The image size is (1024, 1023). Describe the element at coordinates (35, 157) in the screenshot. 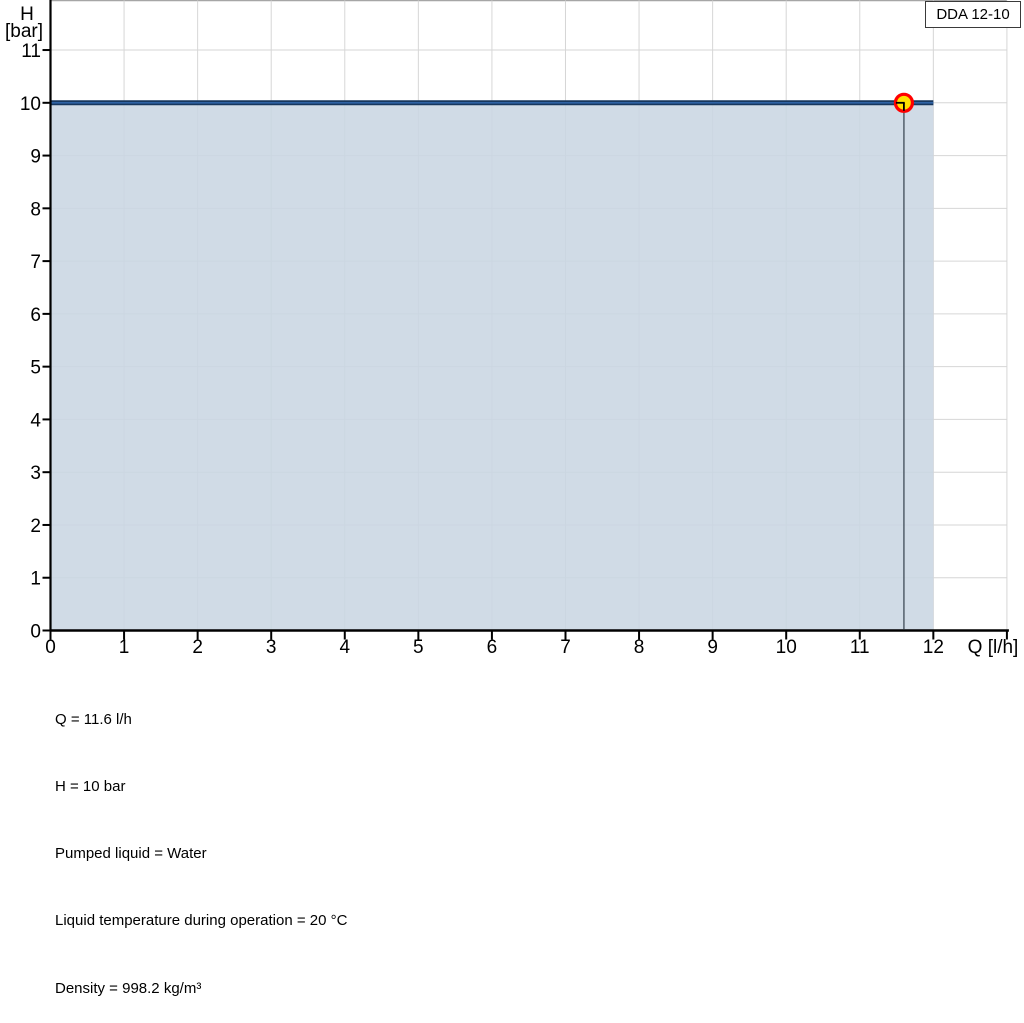

I see `y-tick-label: 9` at that location.